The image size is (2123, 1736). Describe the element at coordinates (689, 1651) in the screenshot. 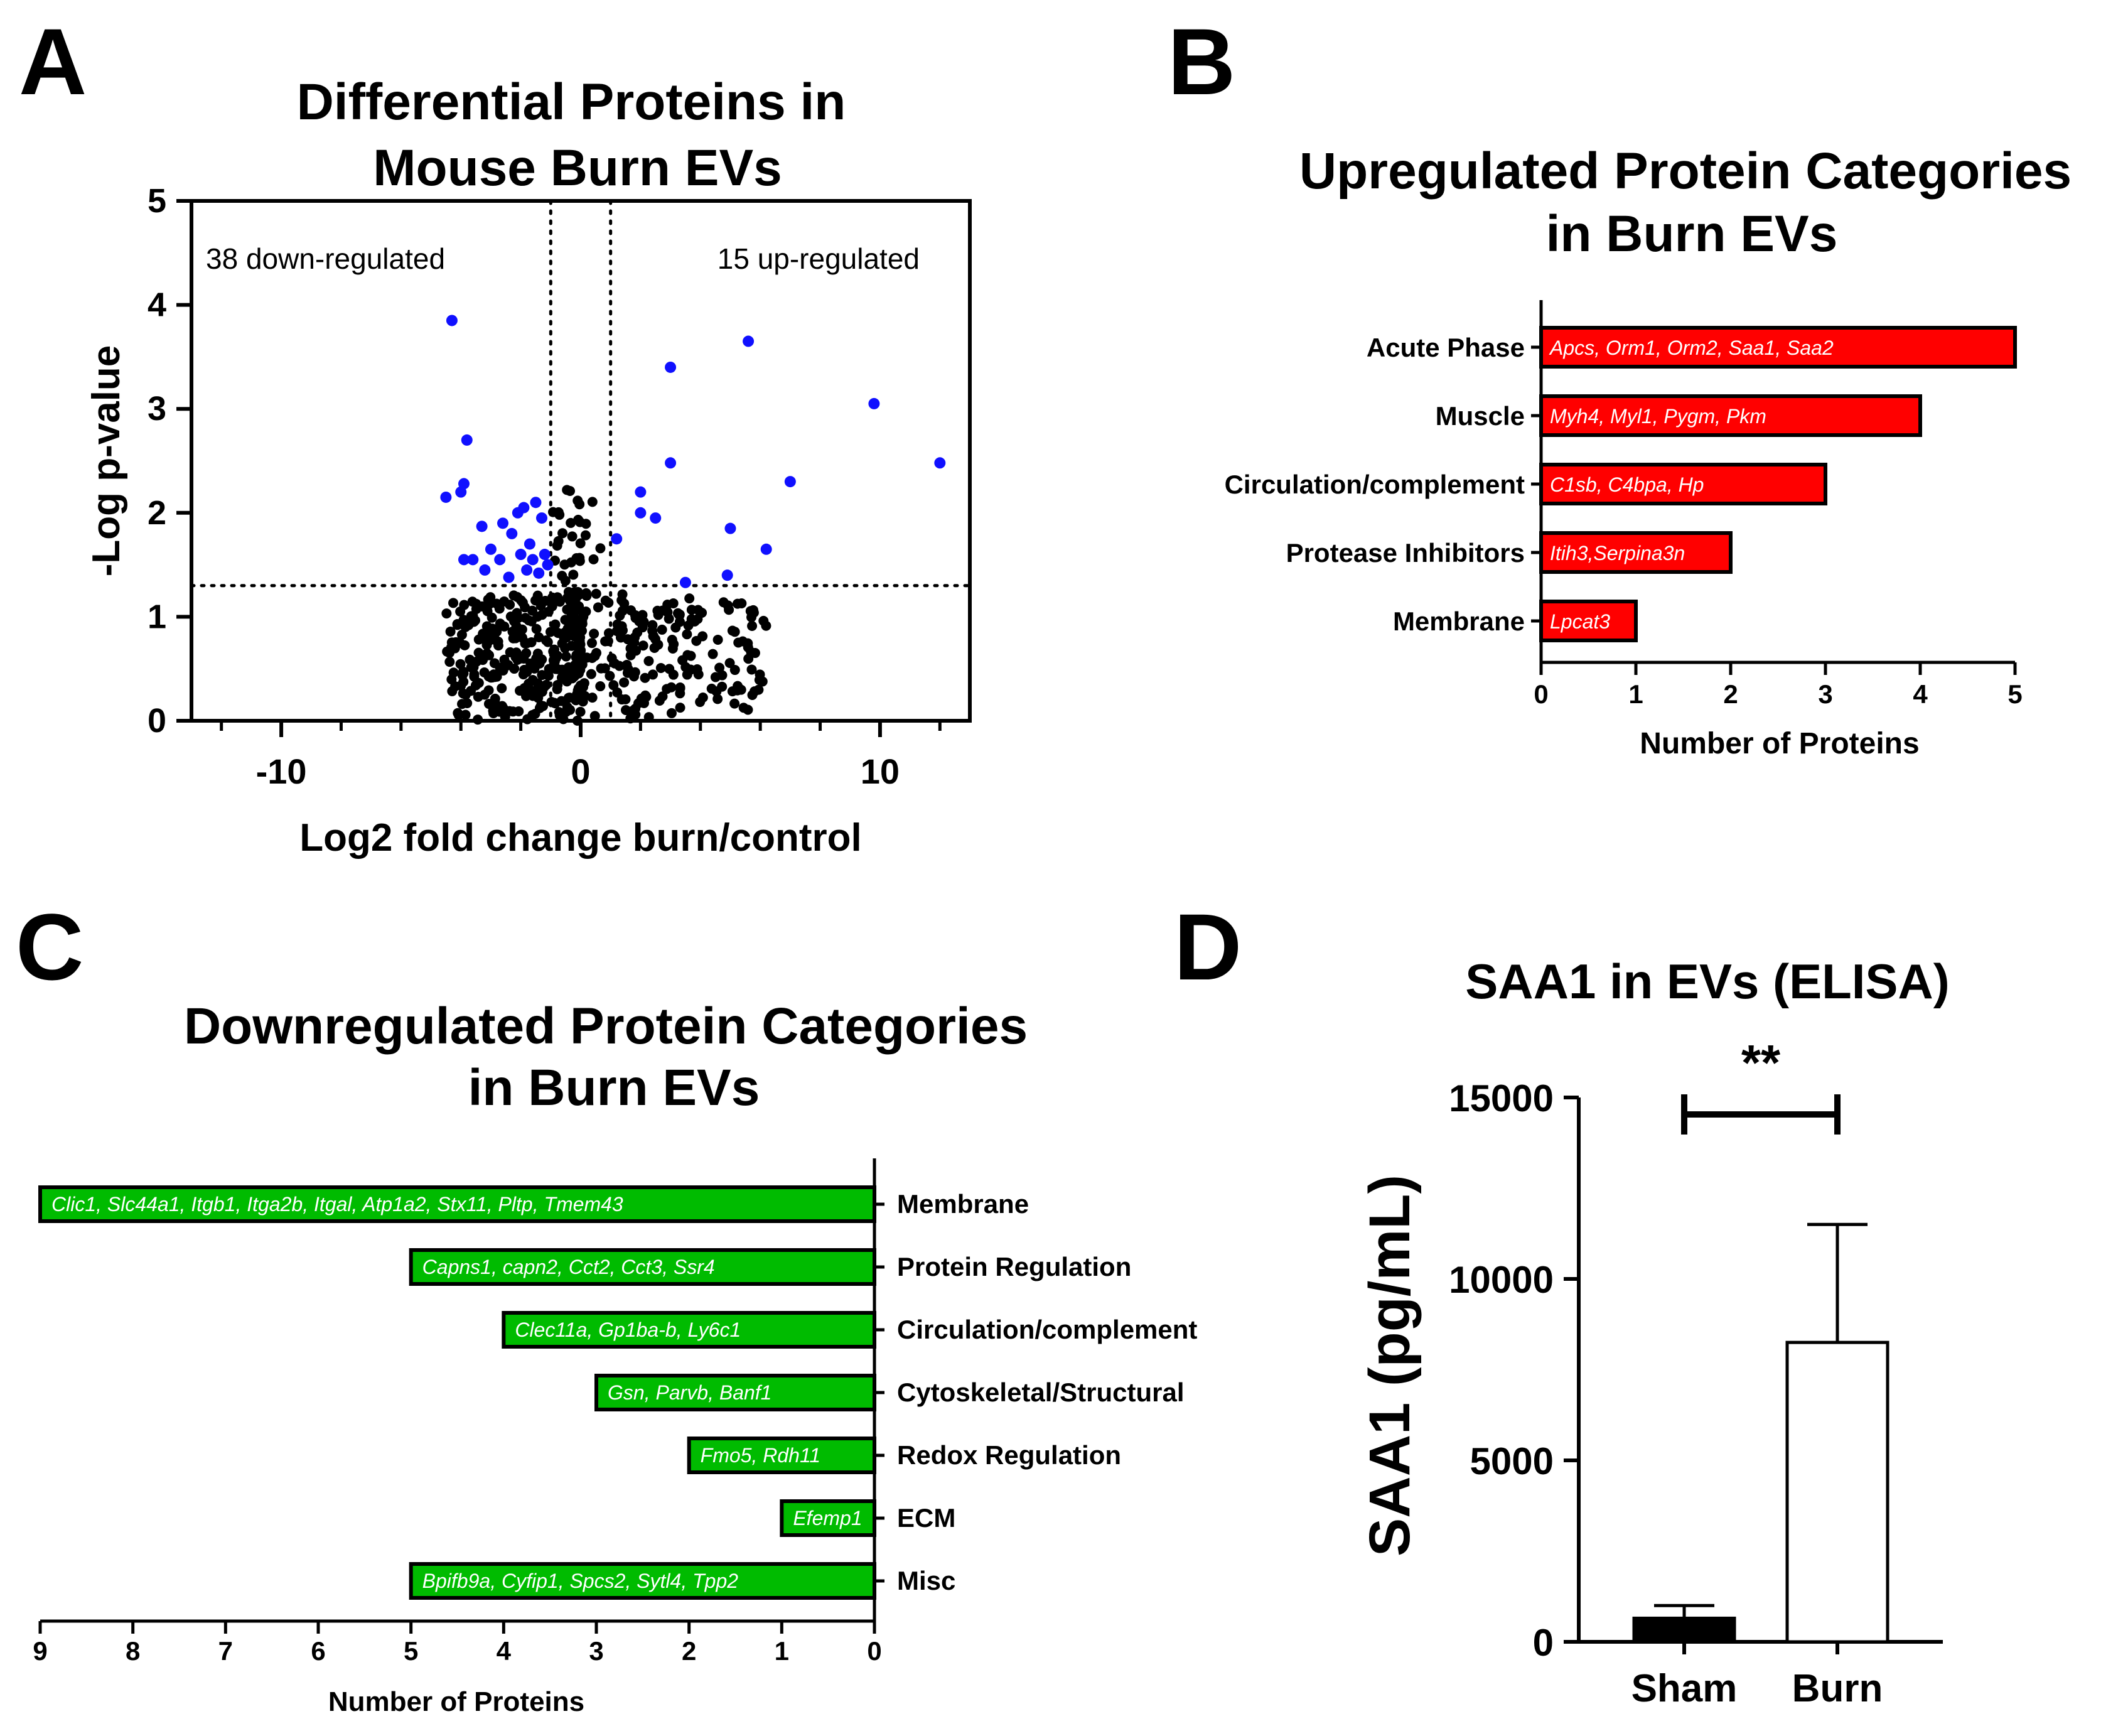

I see `down-chart-x-tick-label: 2` at that location.